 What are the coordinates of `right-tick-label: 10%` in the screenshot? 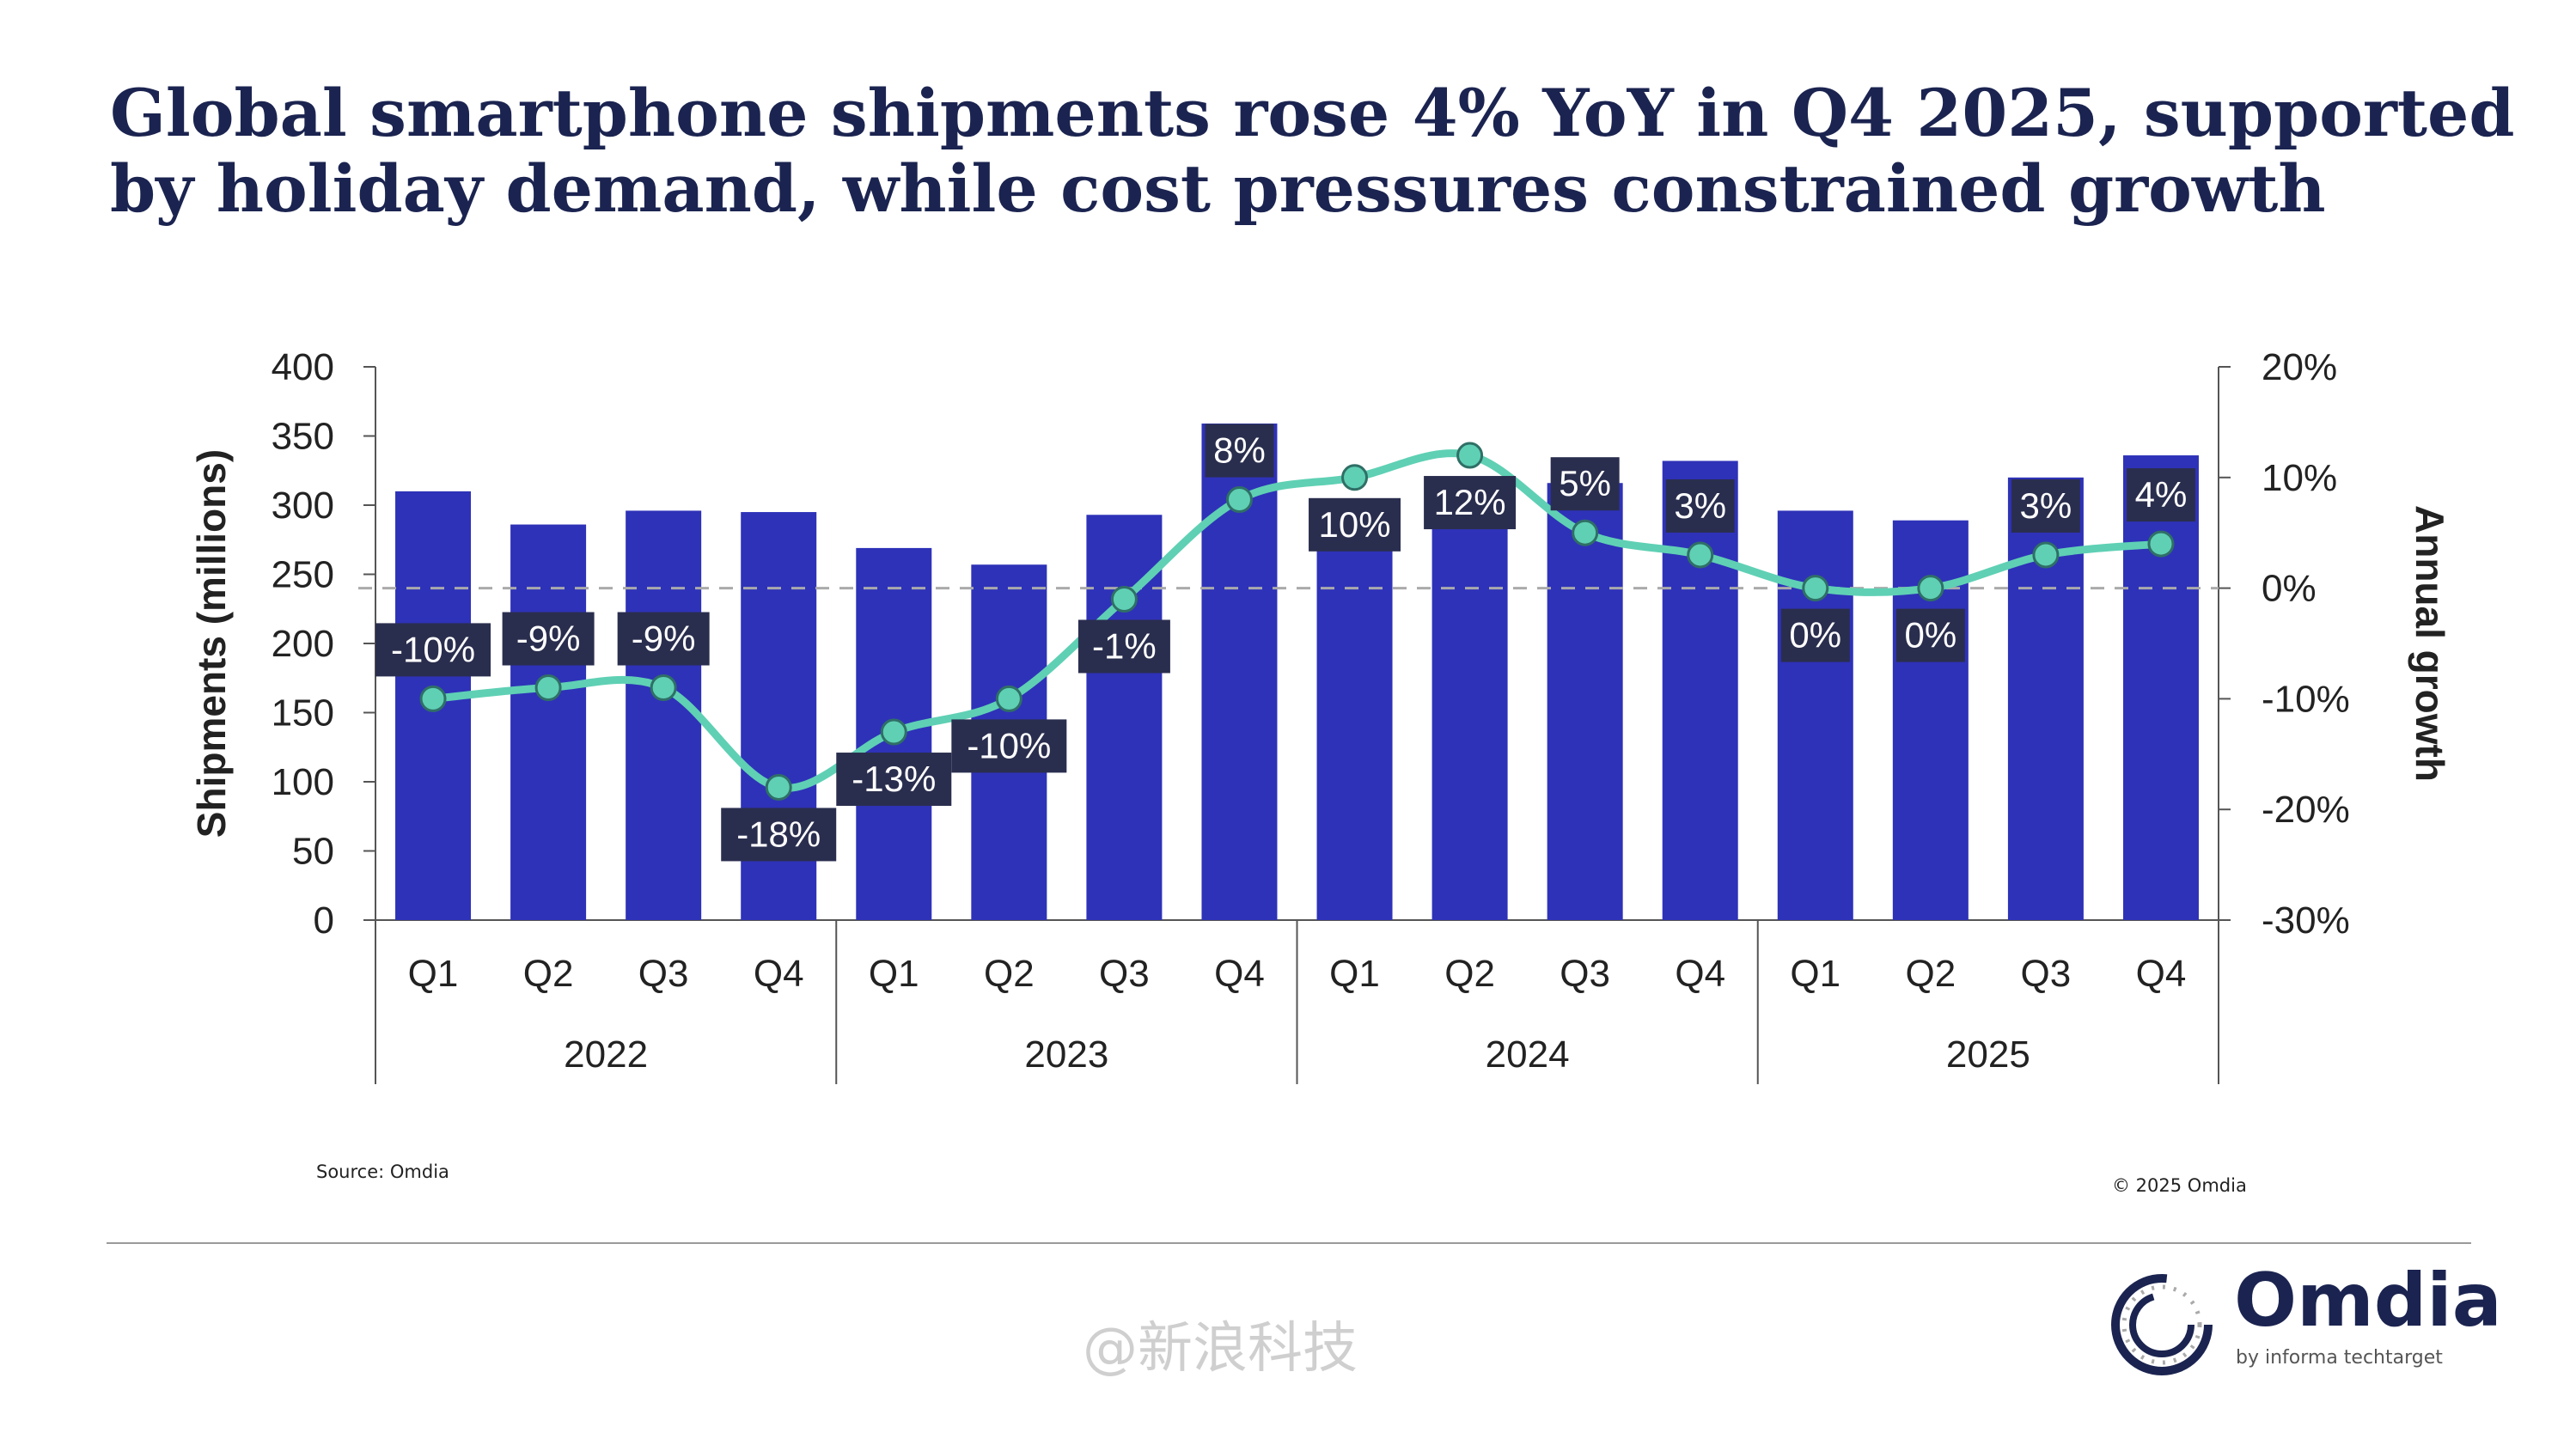 It's located at (2299, 478).